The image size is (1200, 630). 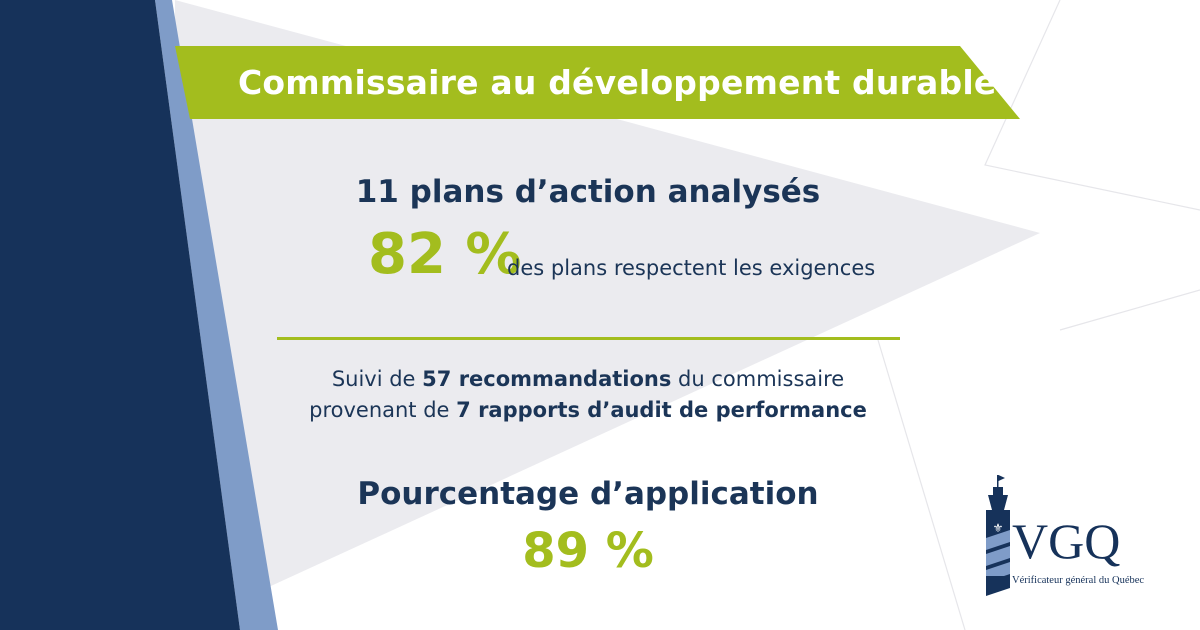 I want to click on followup-line-1-post: du commissaire, so click(x=758, y=379).